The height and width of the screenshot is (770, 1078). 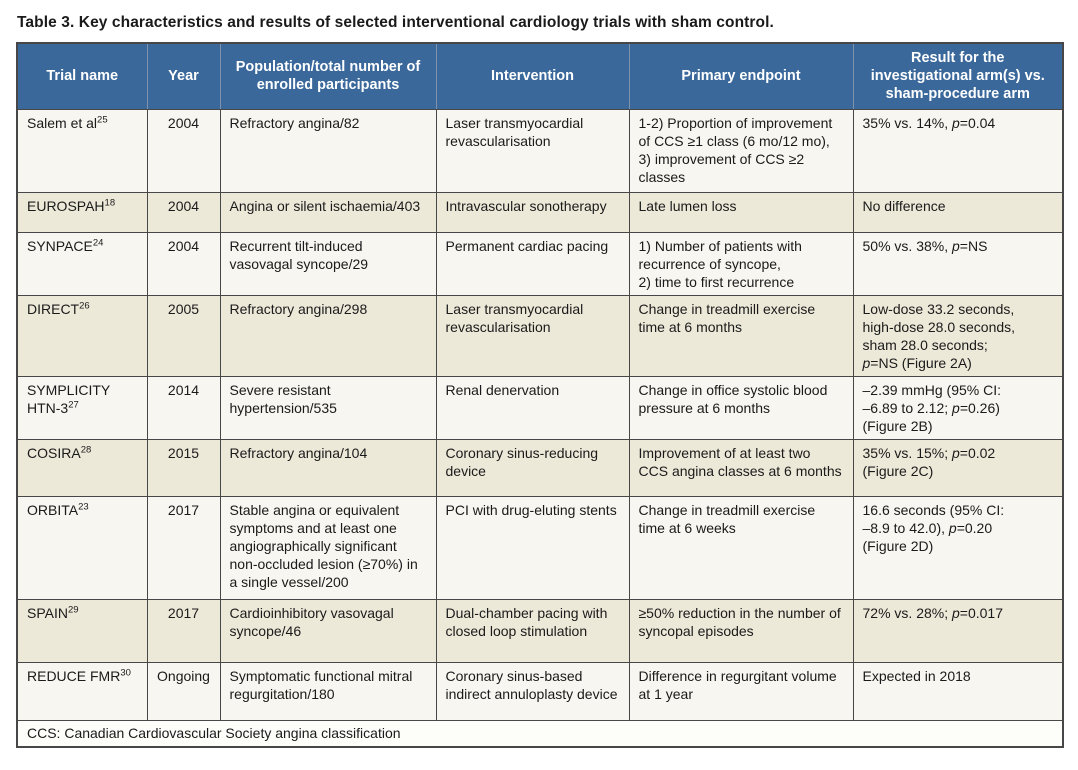 I want to click on column-header-intervention: Intervention, so click(x=532, y=76).